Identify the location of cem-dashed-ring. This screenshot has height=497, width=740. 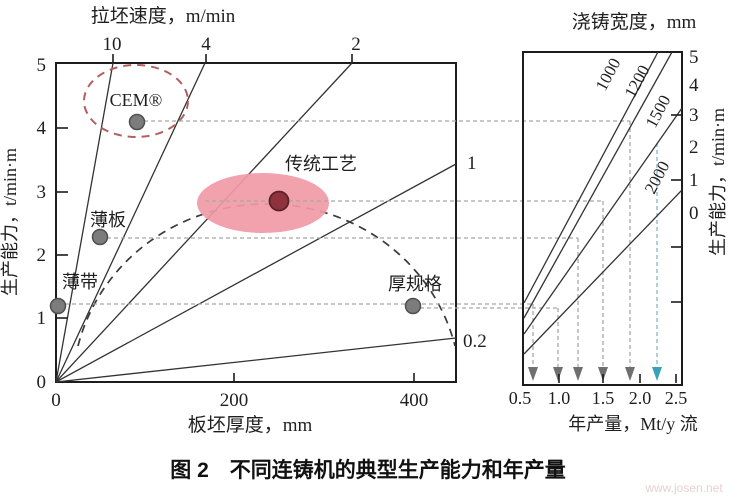
(136, 101).